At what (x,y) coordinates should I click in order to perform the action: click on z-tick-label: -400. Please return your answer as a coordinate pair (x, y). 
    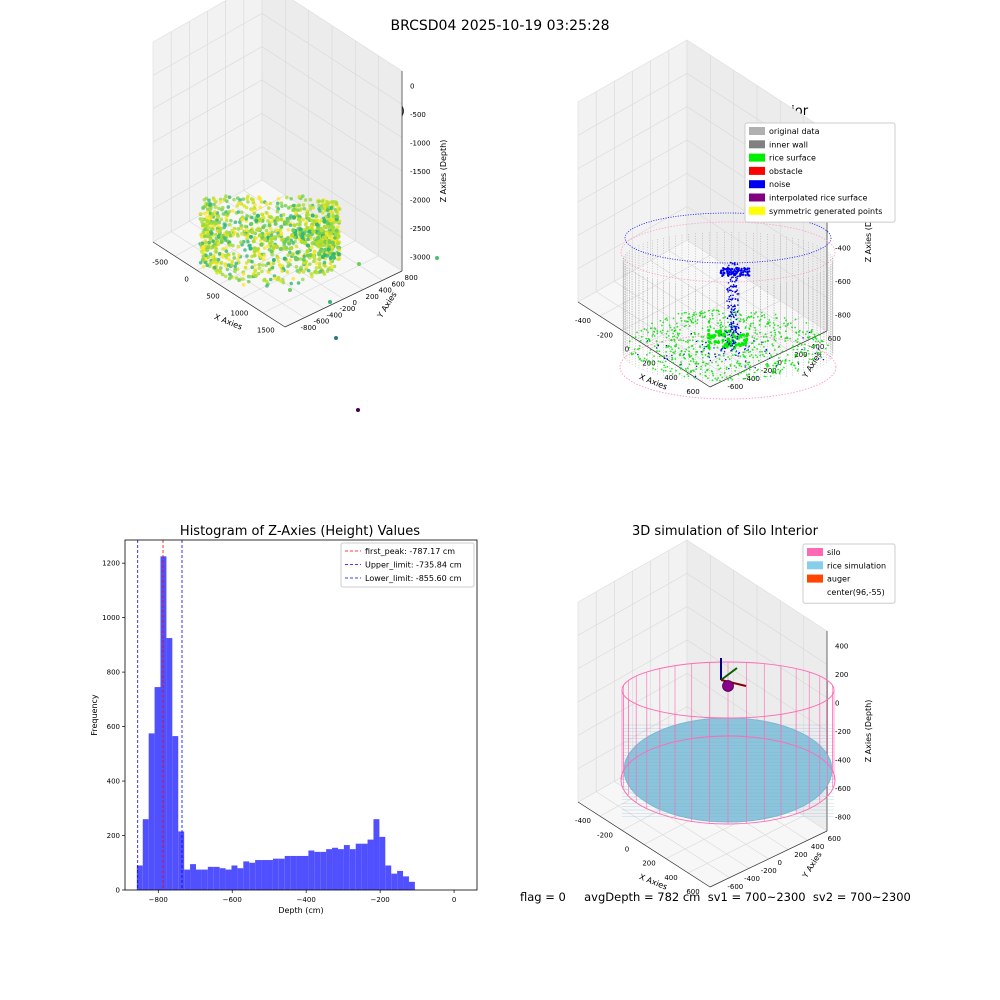
    Looking at the image, I should click on (843, 249).